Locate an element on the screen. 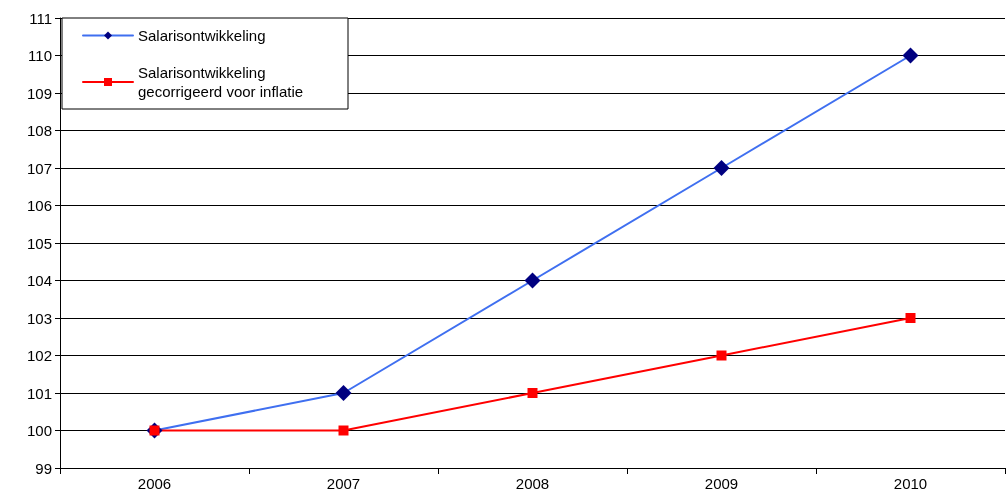 This screenshot has width=1006, height=498. x-tick-label: 2009 is located at coordinates (721, 483).